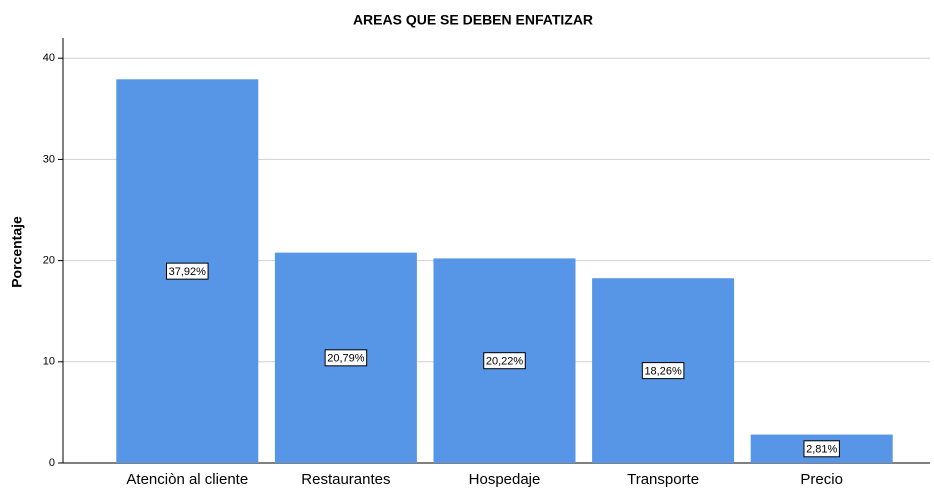  I want to click on data-label: 2,81%, so click(821, 450).